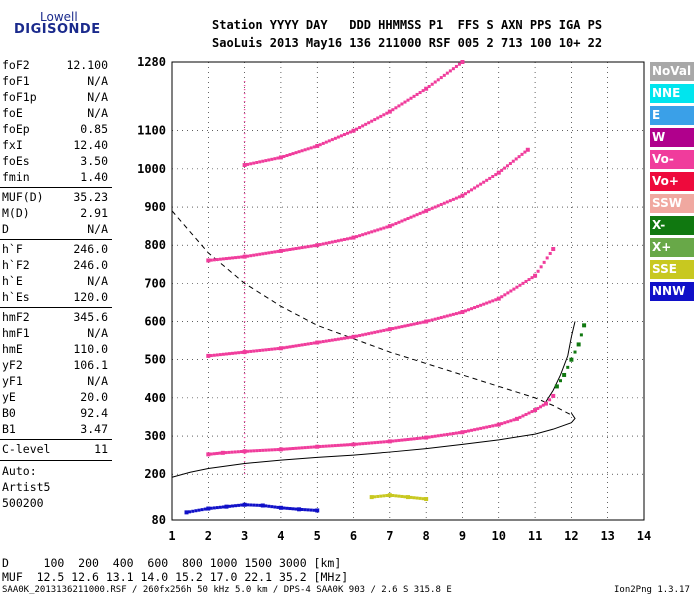 The image size is (700, 600). What do you see at coordinates (55, 130) in the screenshot?
I see `param-row: foEp 0.85` at bounding box center [55, 130].